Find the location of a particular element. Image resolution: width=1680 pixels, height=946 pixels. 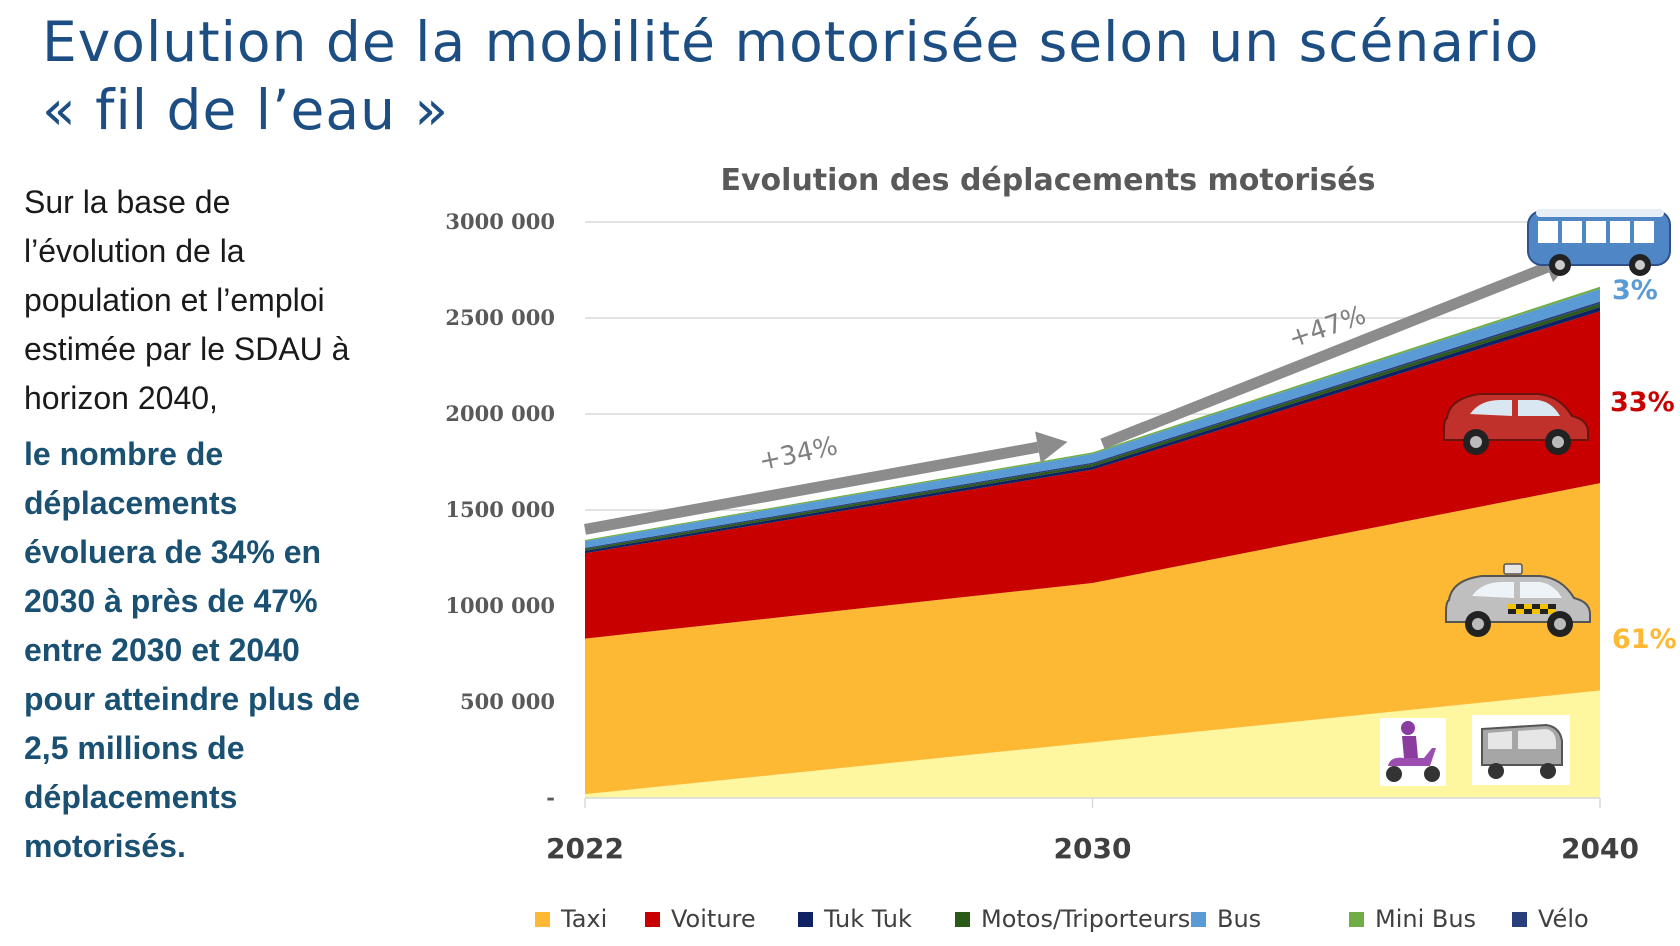

legend-label: Vélo is located at coordinates (1563, 919).